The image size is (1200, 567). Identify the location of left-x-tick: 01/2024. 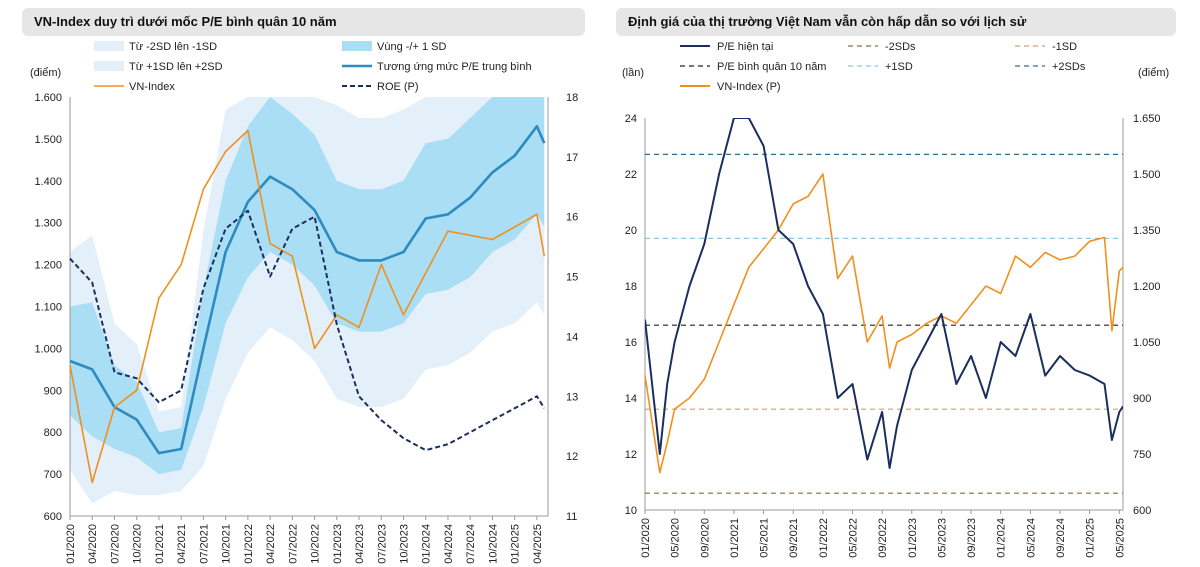
(427, 544).